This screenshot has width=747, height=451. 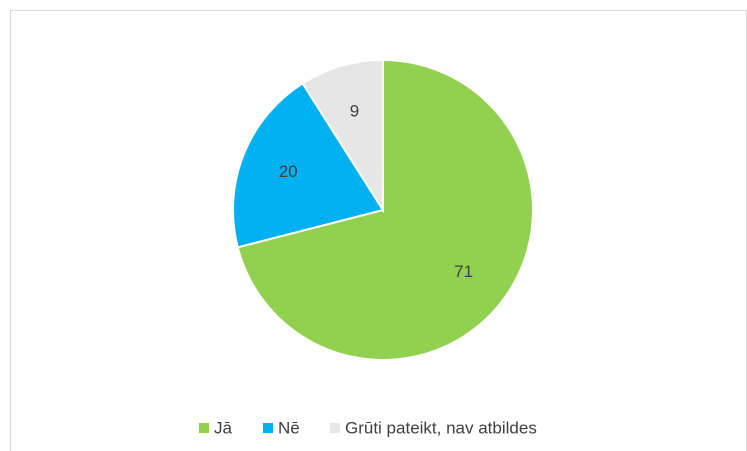 I want to click on legend-label: Jā, so click(x=223, y=427).